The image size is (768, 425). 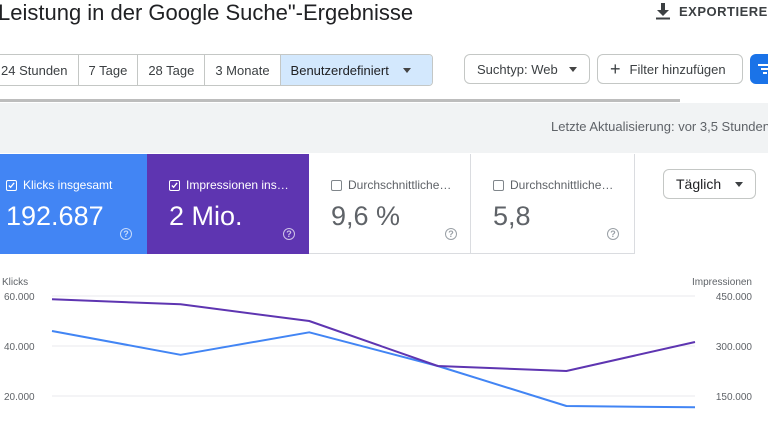 What do you see at coordinates (55, 216) in the screenshot?
I see `metric-value: 192.687` at bounding box center [55, 216].